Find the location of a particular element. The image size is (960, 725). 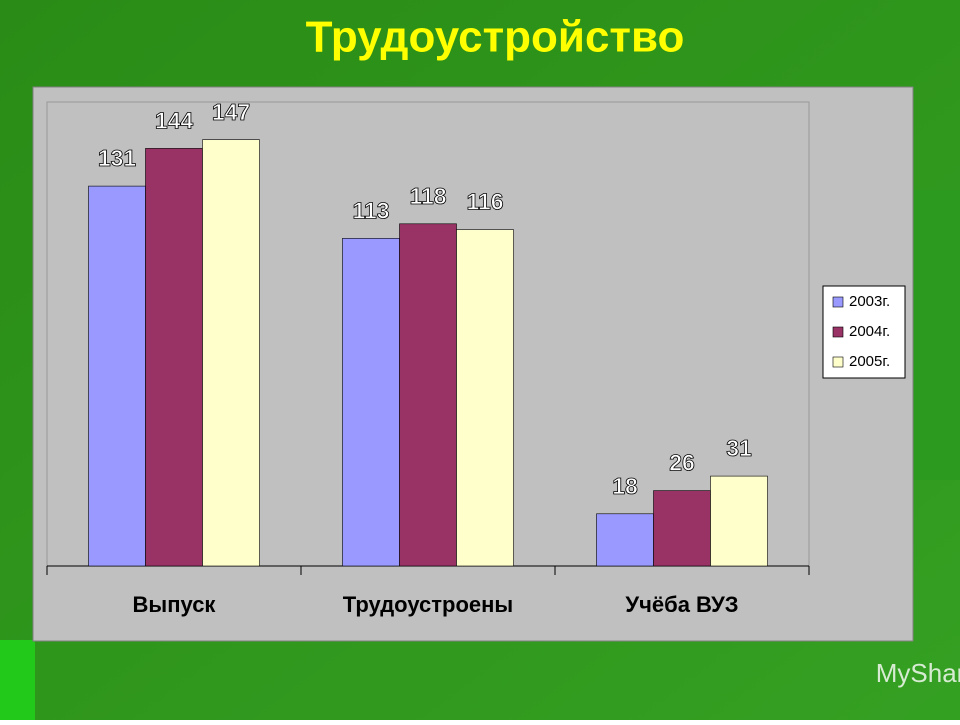

value-label: 144 is located at coordinates (174, 120).